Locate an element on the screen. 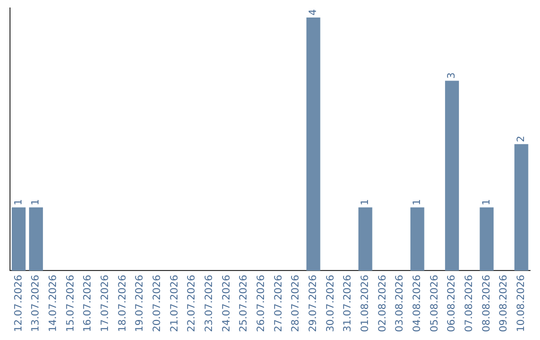 The height and width of the screenshot is (340, 540). x-tick-label: 19.07.2026 is located at coordinates (140, 303).